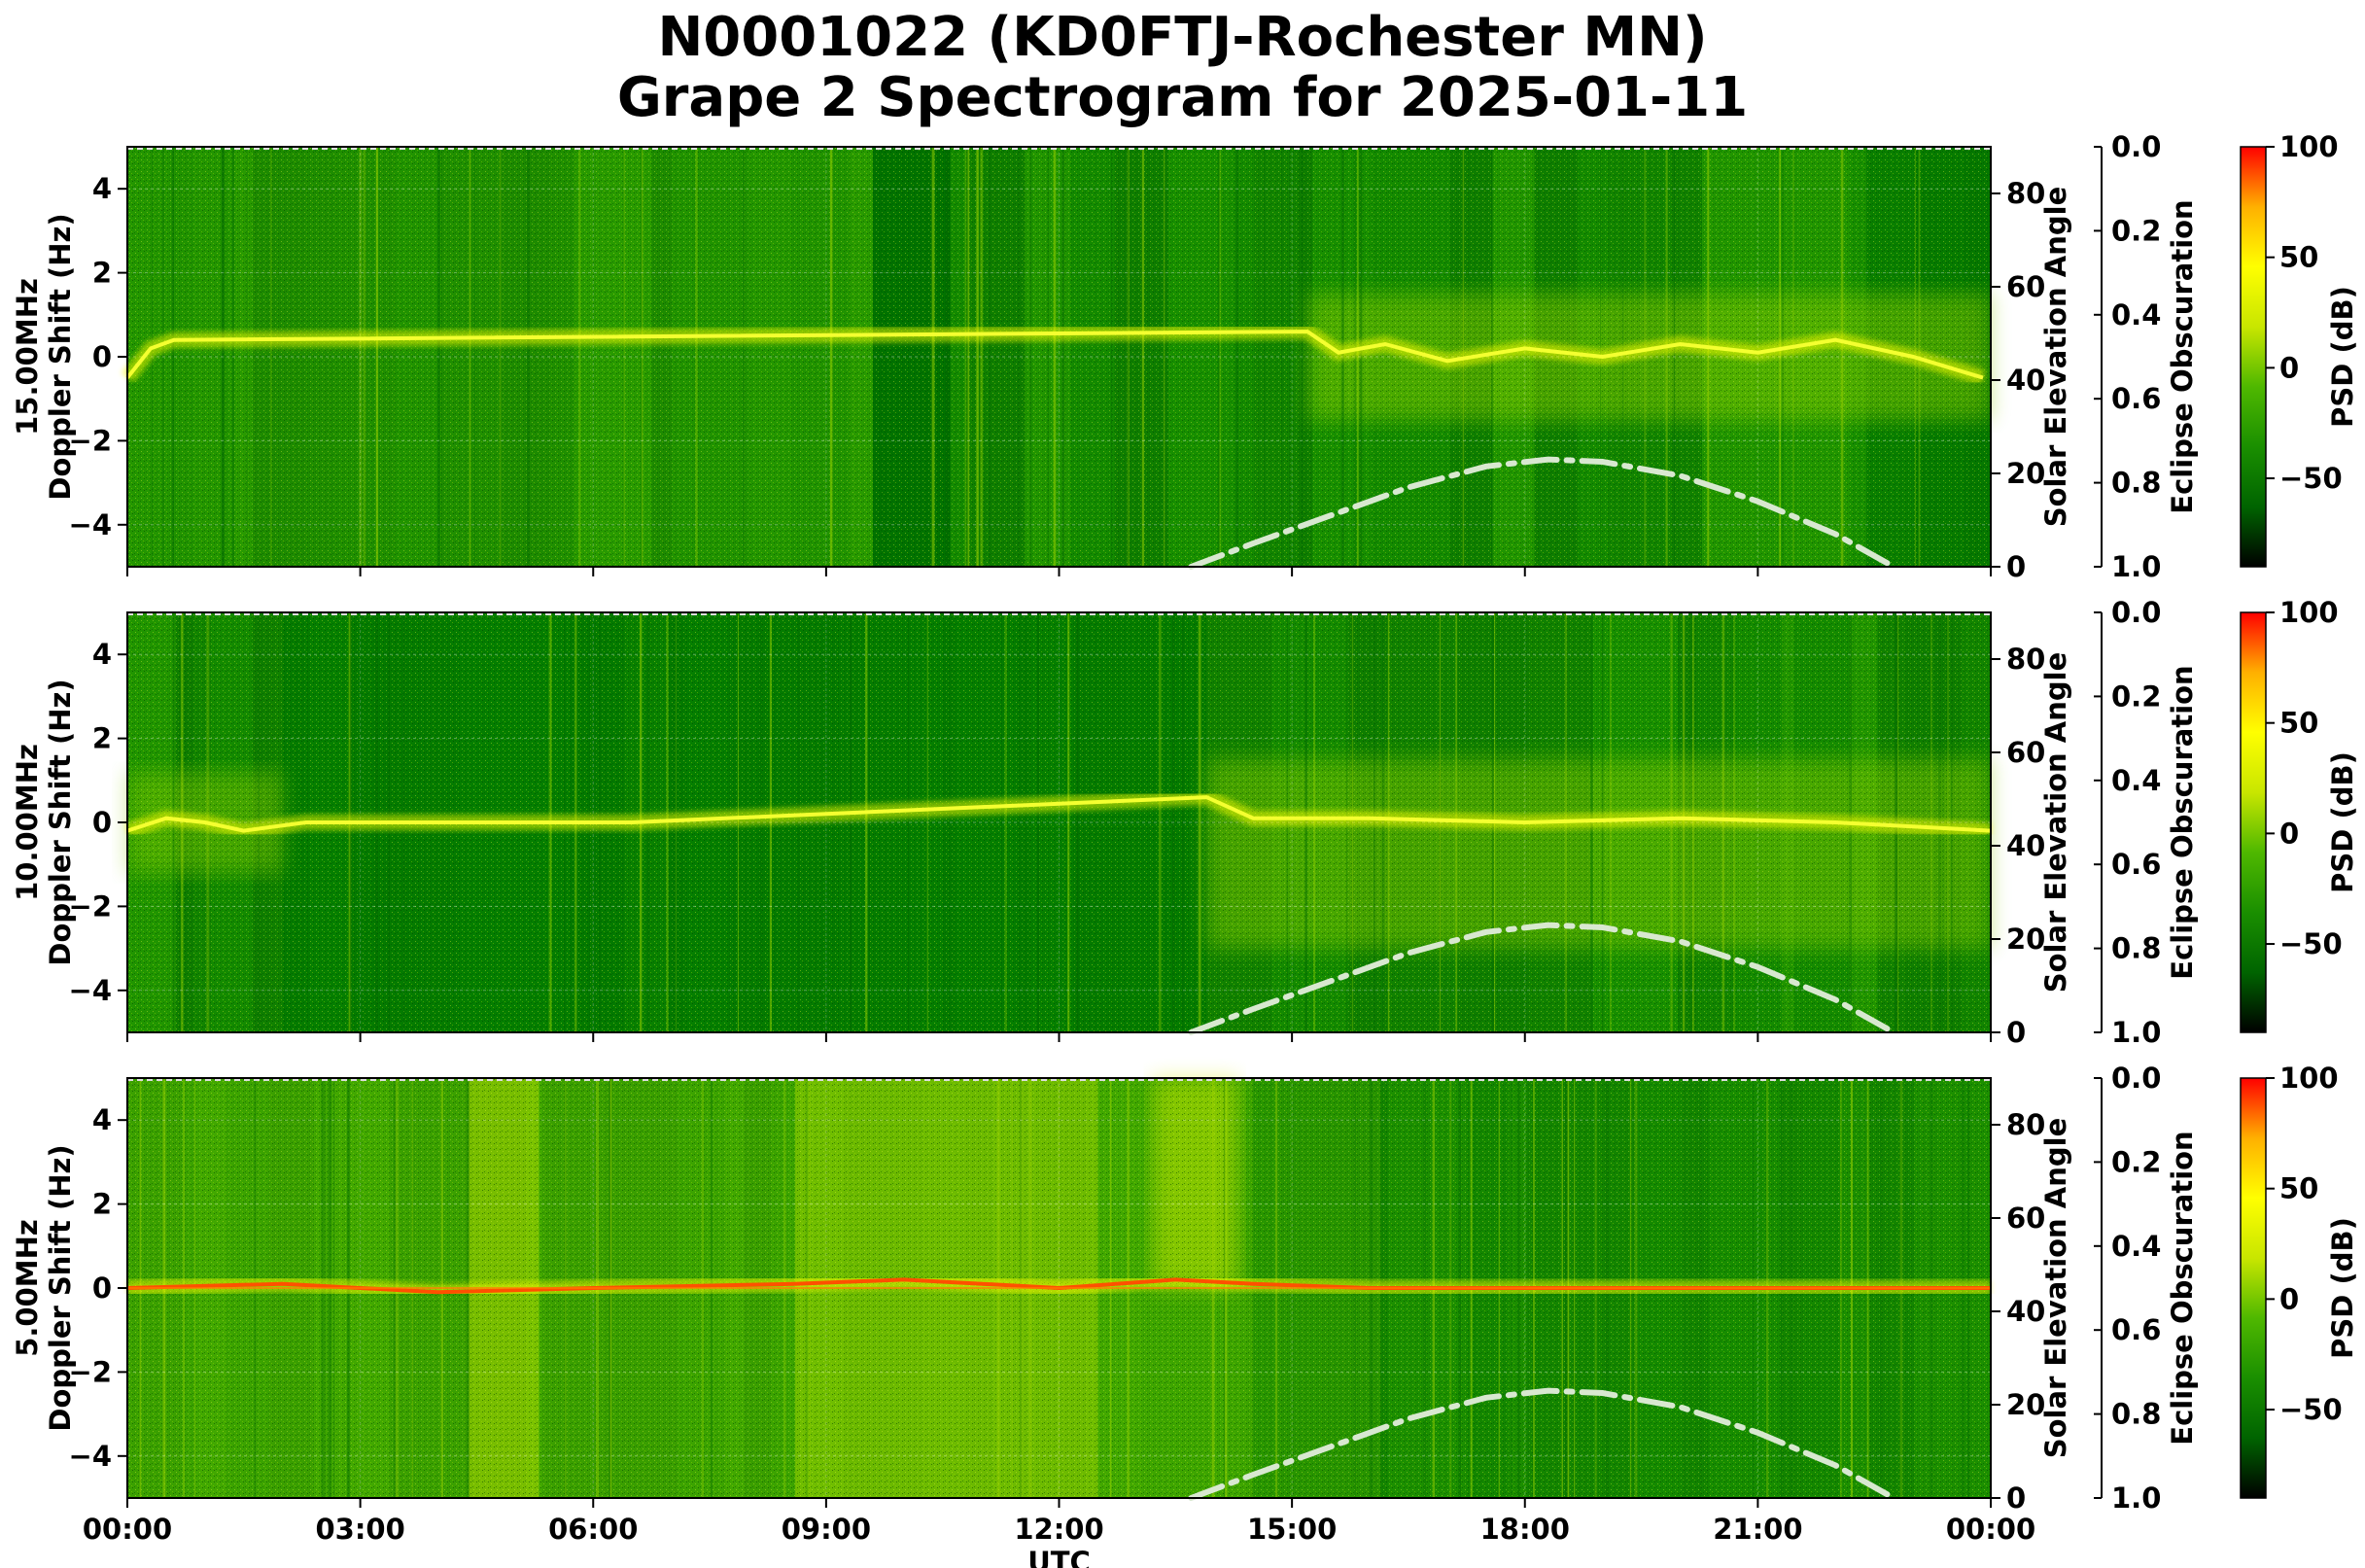  Describe the element at coordinates (1182, 97) in the screenshot. I see `chart-title-line-2: Grape 2 Spectrogram for 2025-01-11` at that location.